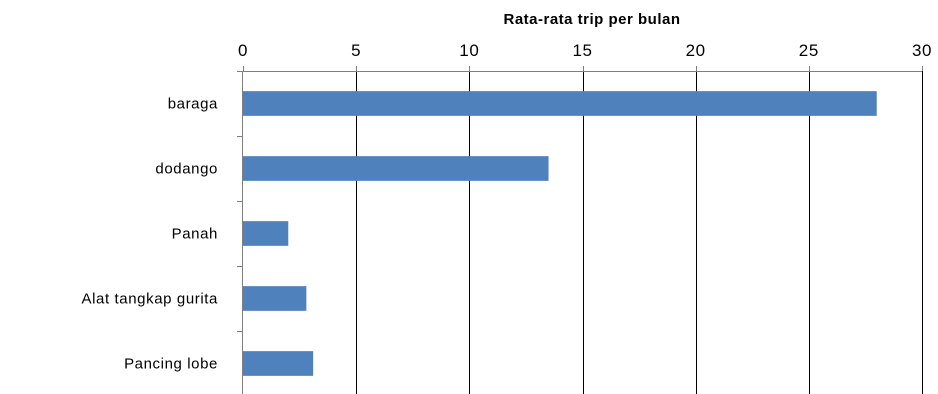  I want to click on category-label: Panah, so click(195, 234).